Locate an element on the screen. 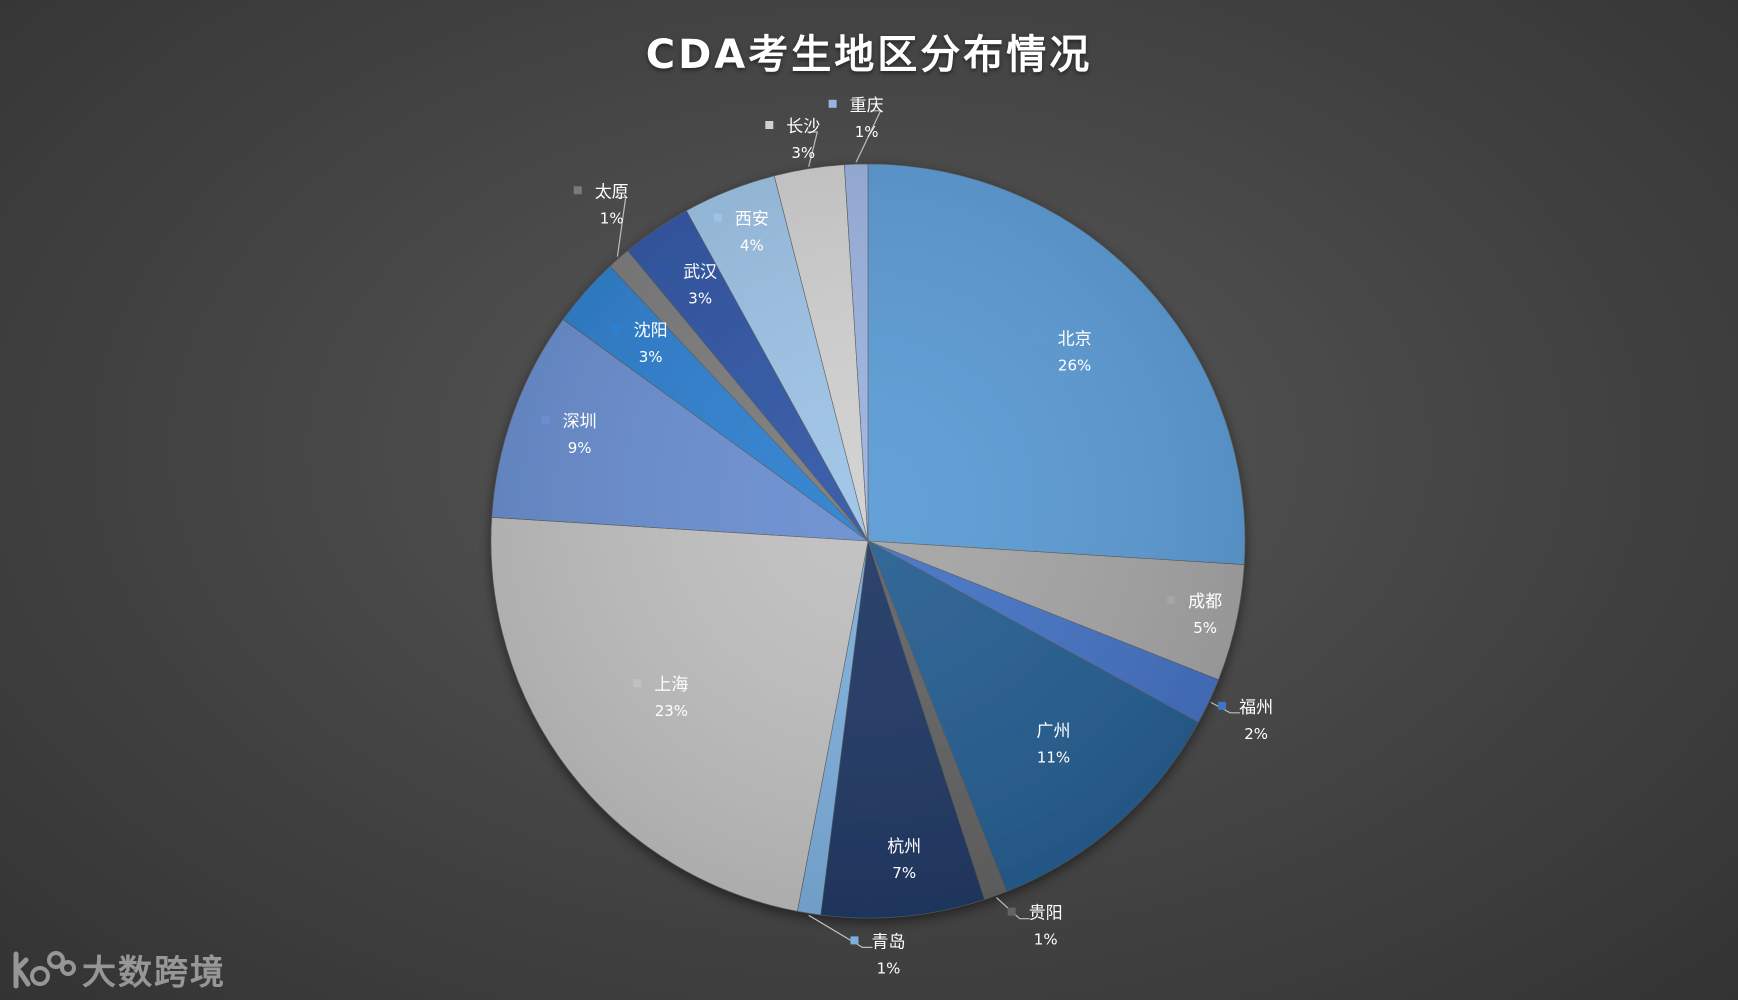 The image size is (1738, 1000). slice-label: 深圳 is located at coordinates (580, 422).